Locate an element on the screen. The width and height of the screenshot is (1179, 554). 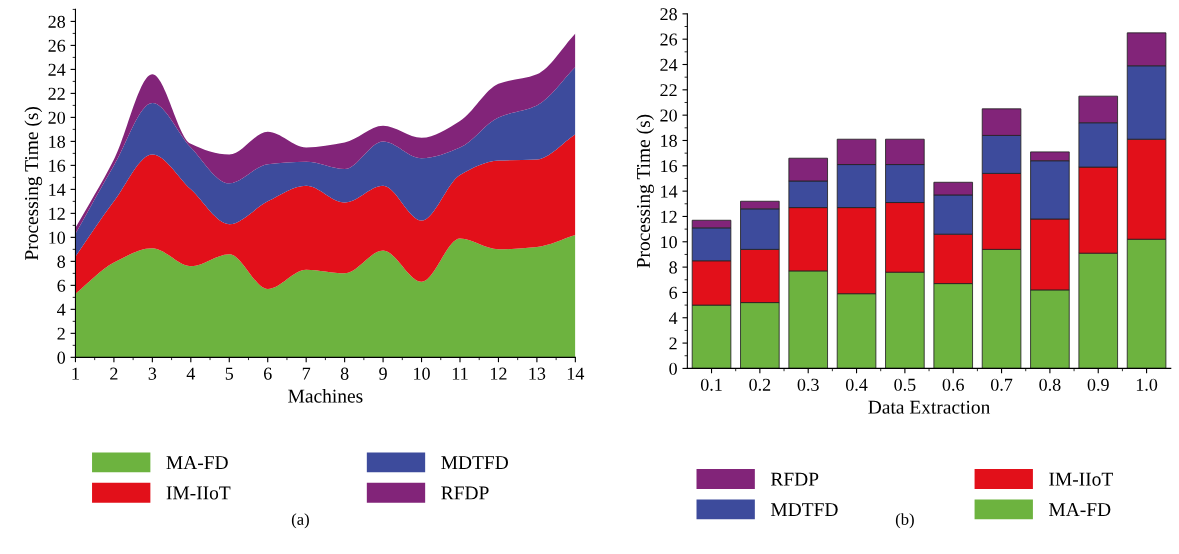
x-tick-label: 5 is located at coordinates (229, 373).